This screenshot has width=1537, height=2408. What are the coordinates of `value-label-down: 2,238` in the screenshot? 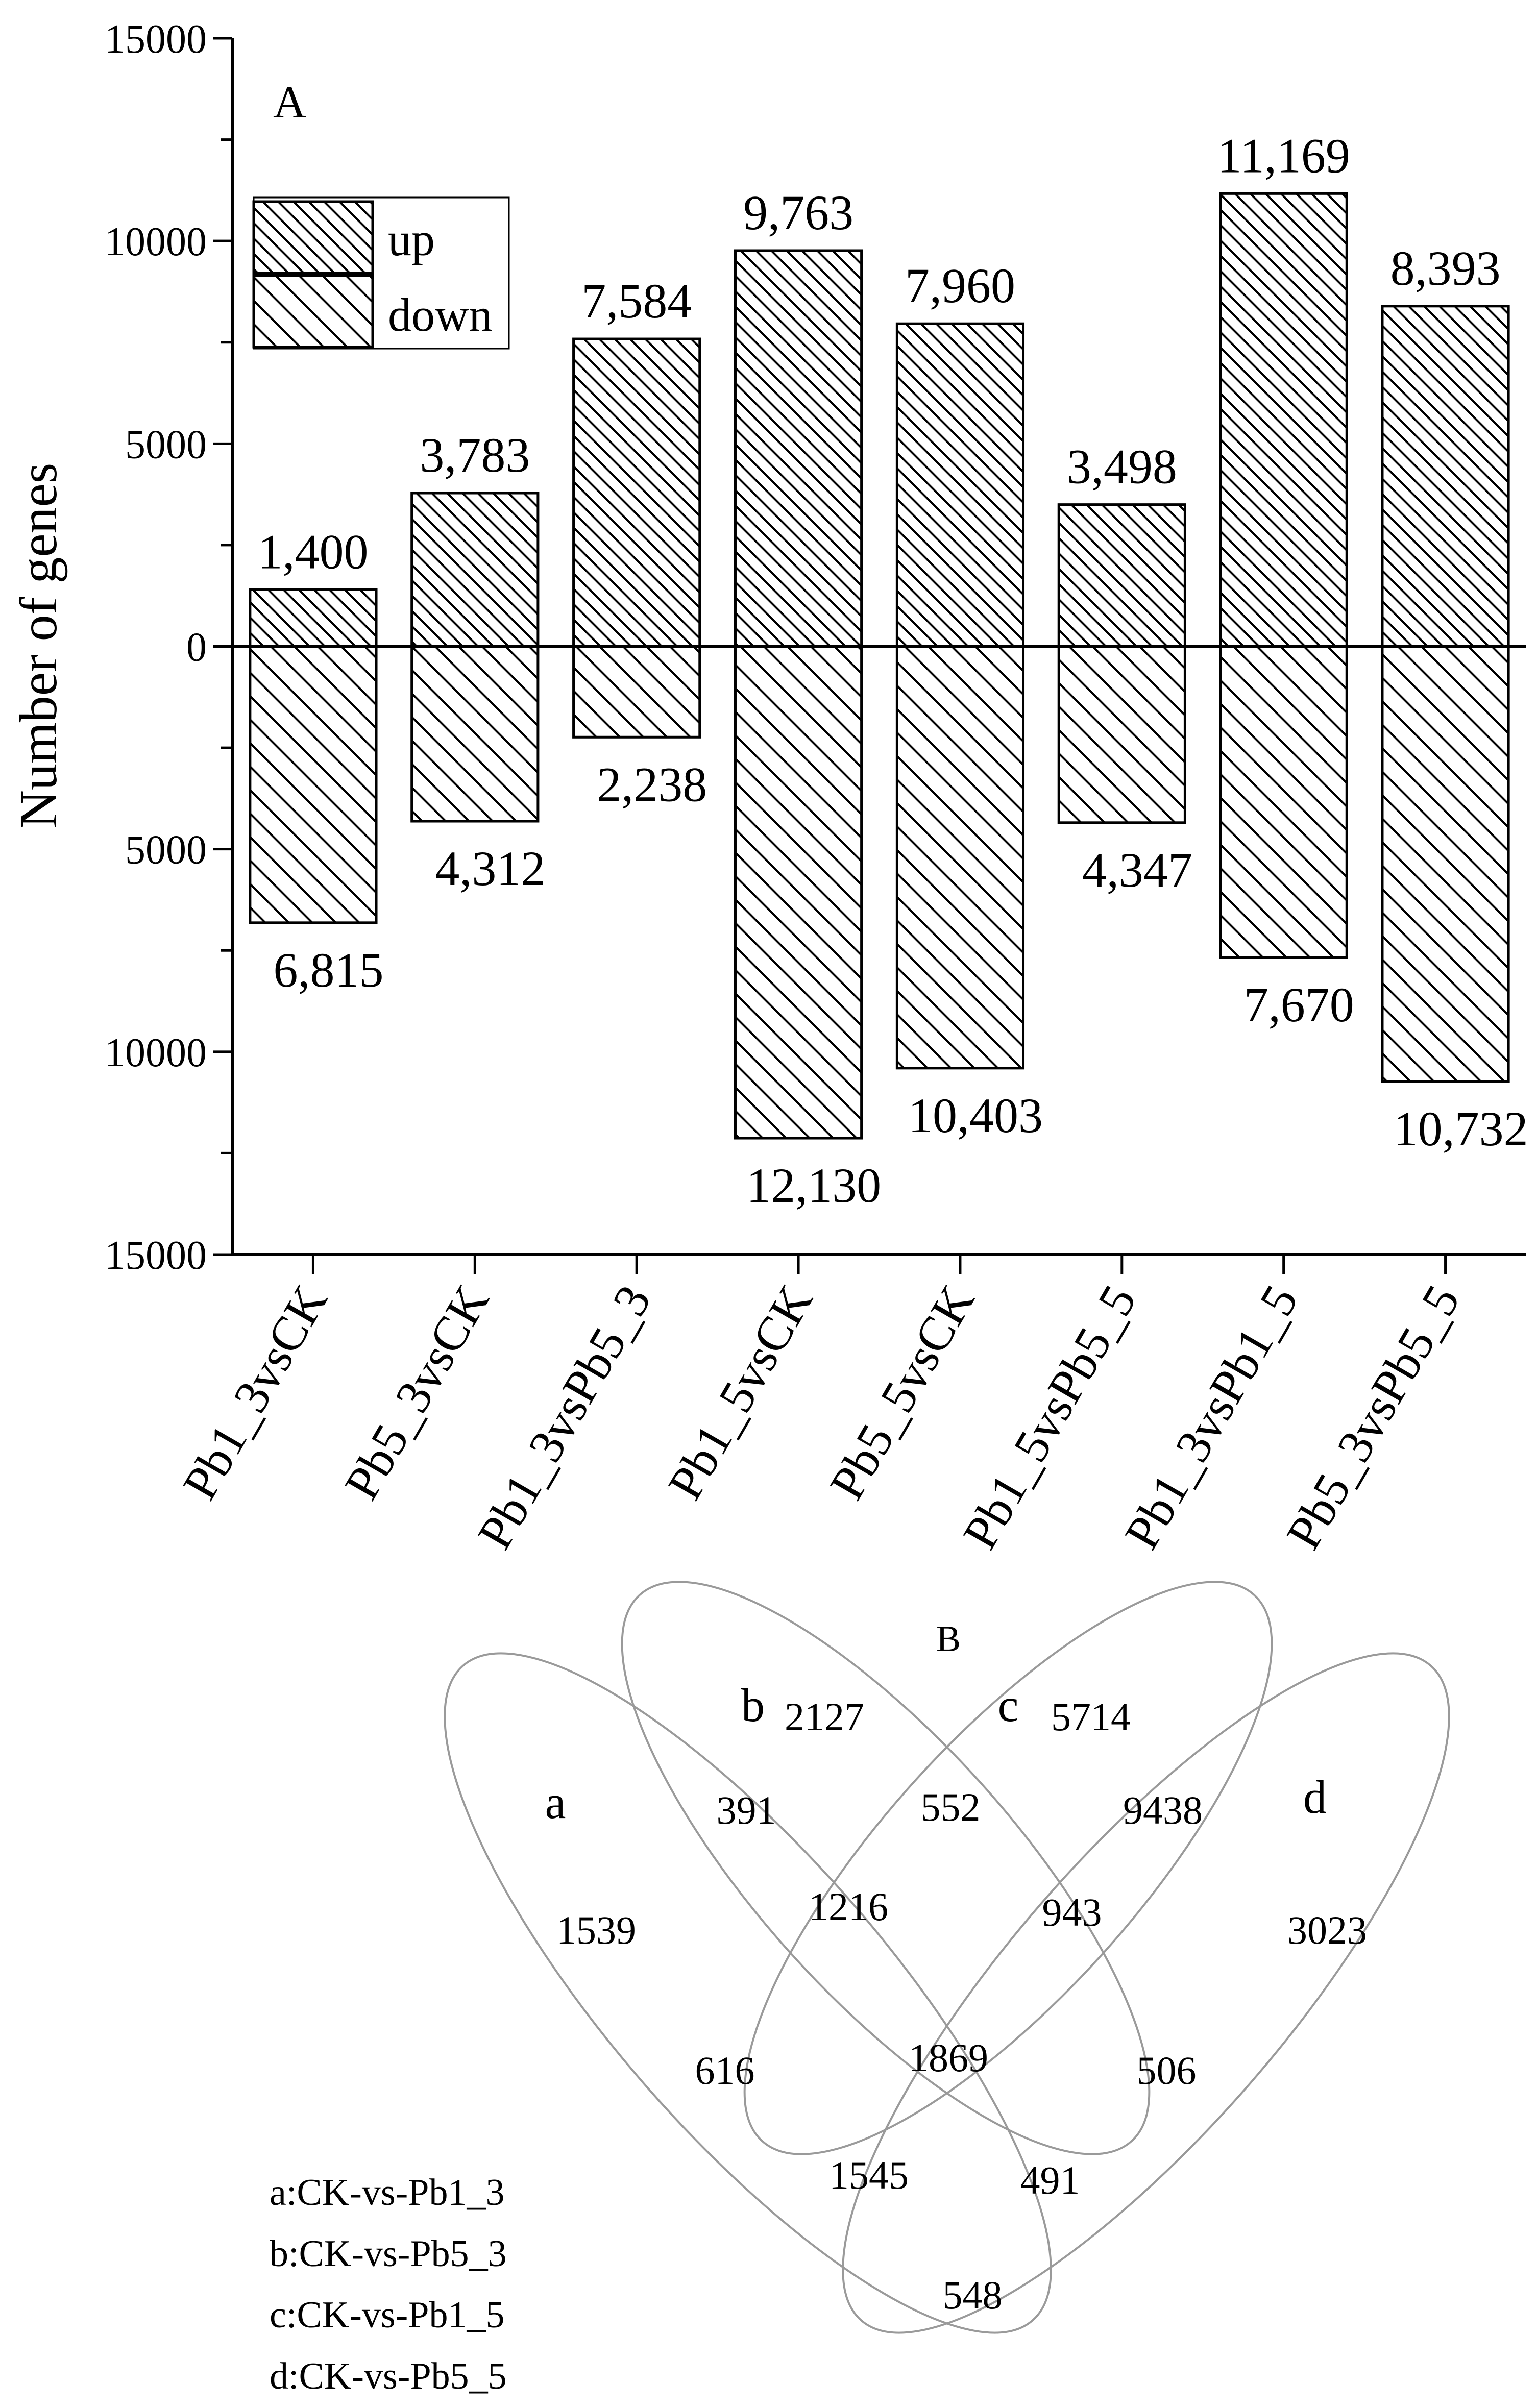 It's located at (652, 784).